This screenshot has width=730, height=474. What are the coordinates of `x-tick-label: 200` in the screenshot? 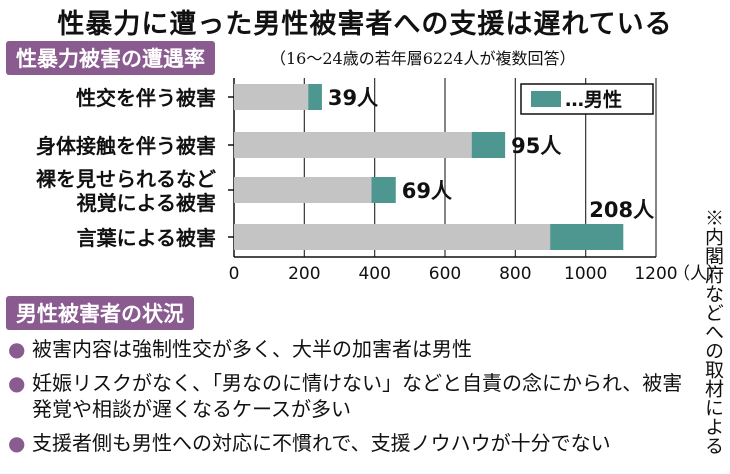 It's located at (304, 274).